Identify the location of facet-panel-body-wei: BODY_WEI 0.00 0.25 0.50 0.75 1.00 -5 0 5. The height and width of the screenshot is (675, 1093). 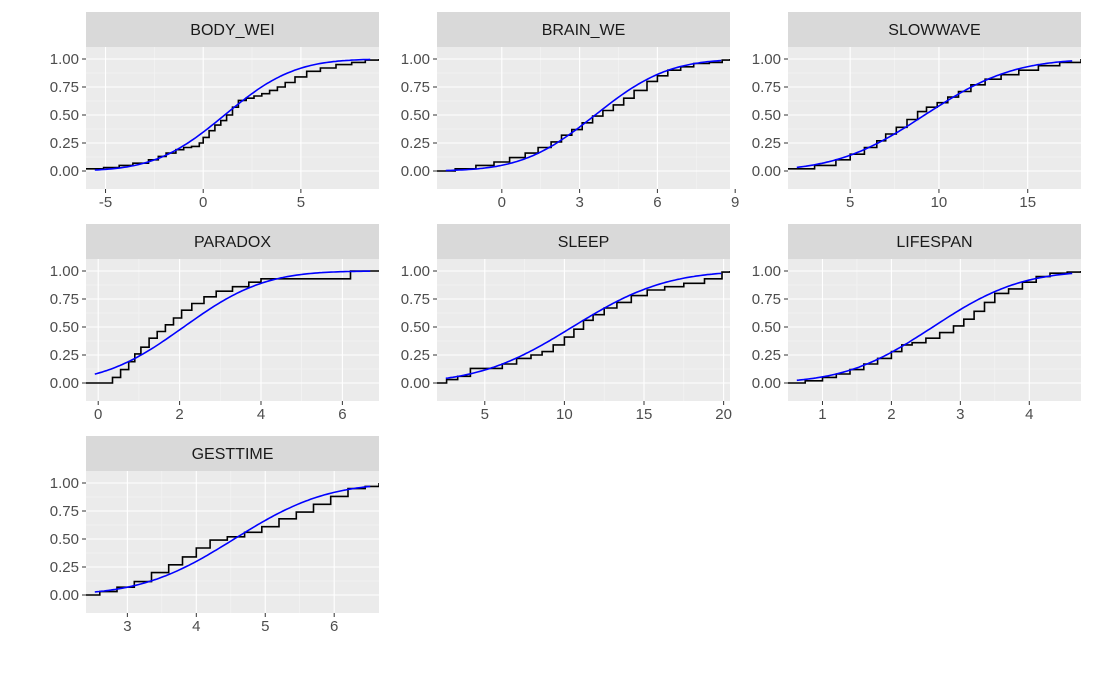
(214, 111).